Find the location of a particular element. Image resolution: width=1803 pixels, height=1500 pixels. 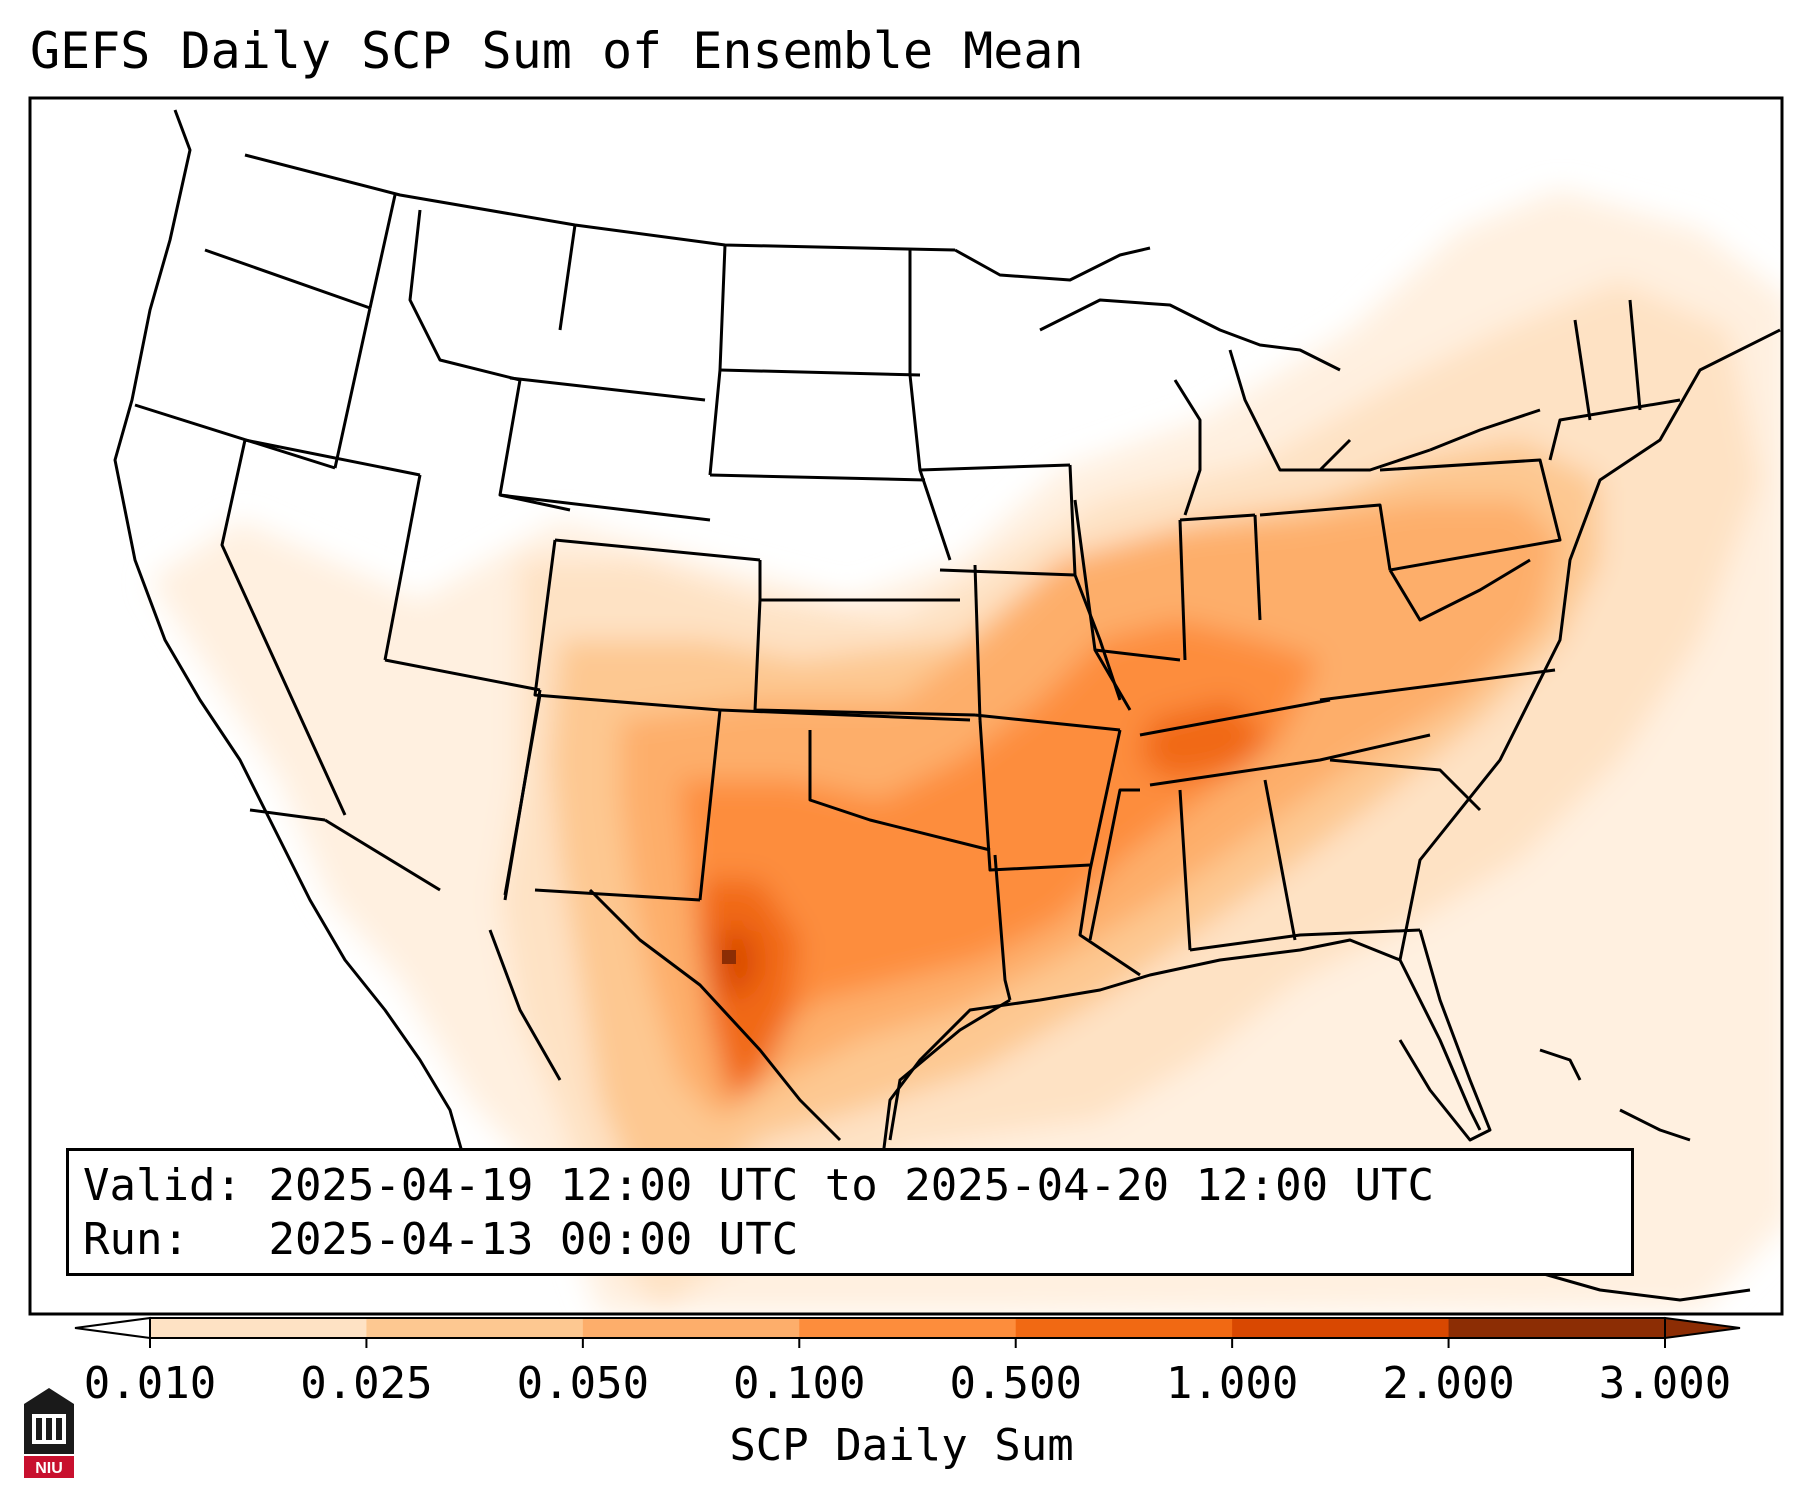

run-value: 2025-04-13 00:00 UTC is located at coordinates (533, 1239).